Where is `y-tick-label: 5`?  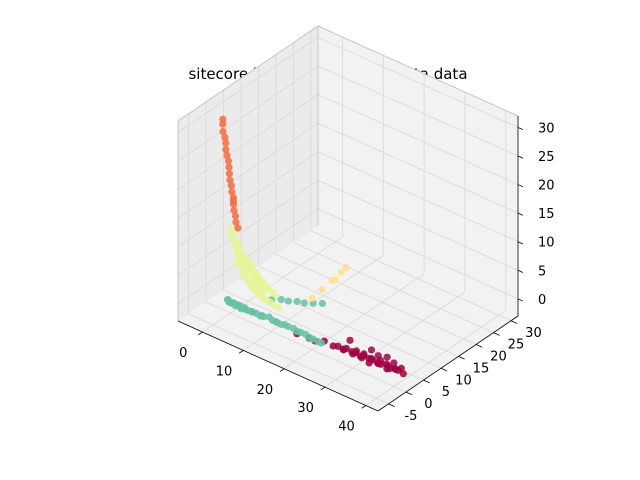 y-tick-label: 5 is located at coordinates (446, 392).